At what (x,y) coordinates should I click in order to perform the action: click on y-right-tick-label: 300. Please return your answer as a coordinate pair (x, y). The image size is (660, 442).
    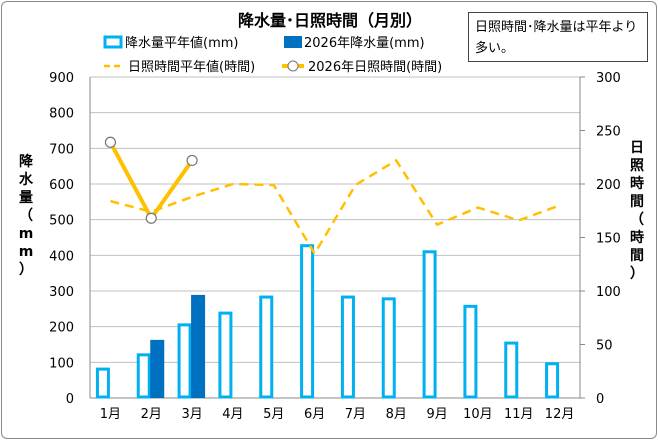
    Looking at the image, I should click on (608, 78).